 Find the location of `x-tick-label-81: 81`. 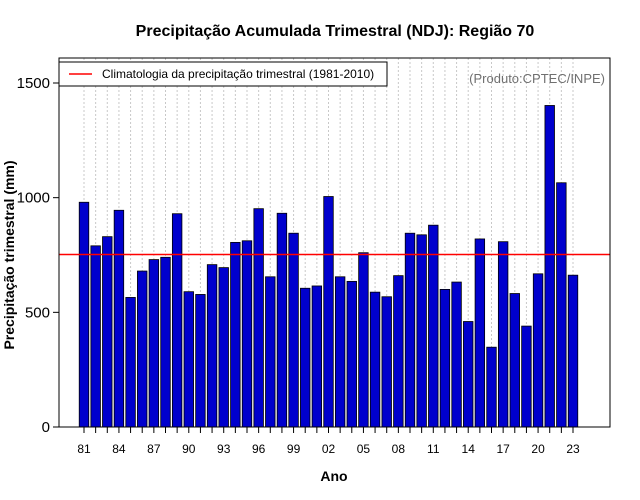

x-tick-label-81: 81 is located at coordinates (84, 449).